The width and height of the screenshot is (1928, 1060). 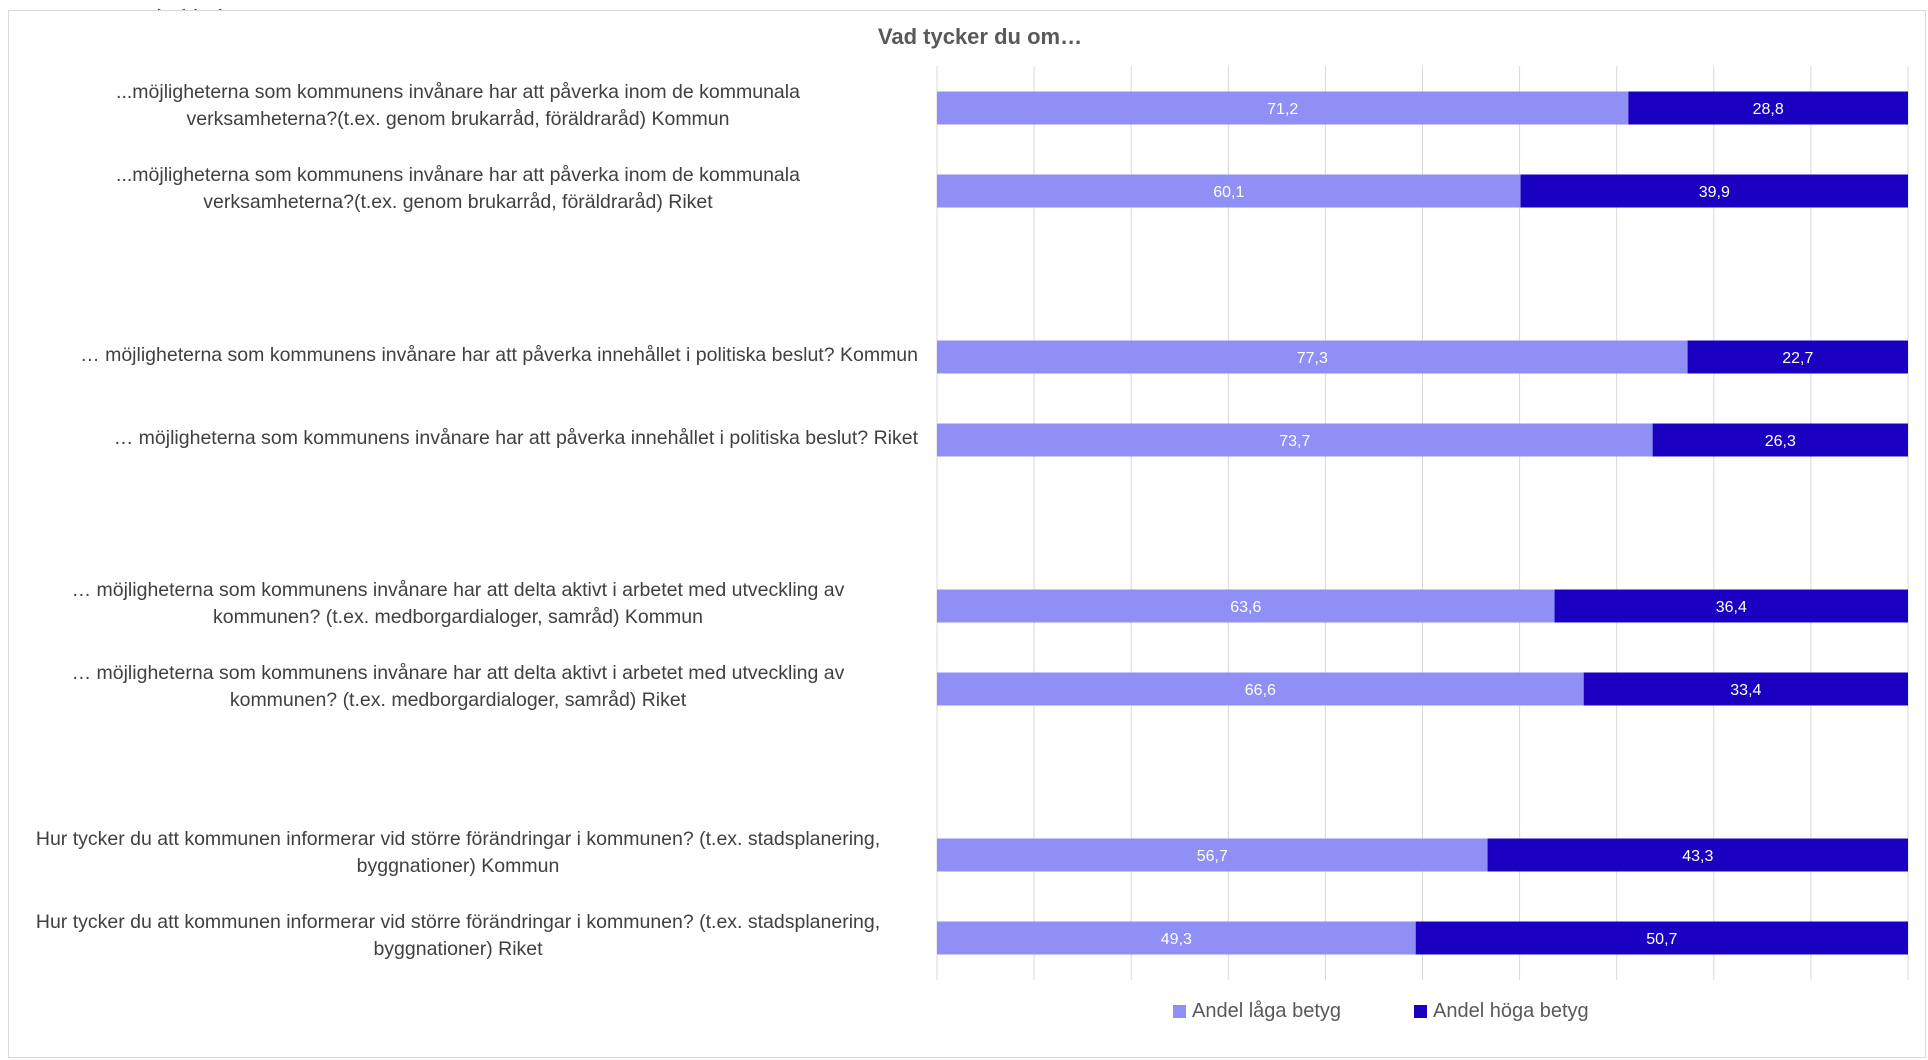 I want to click on data-label: 36,4, so click(x=1731, y=607).